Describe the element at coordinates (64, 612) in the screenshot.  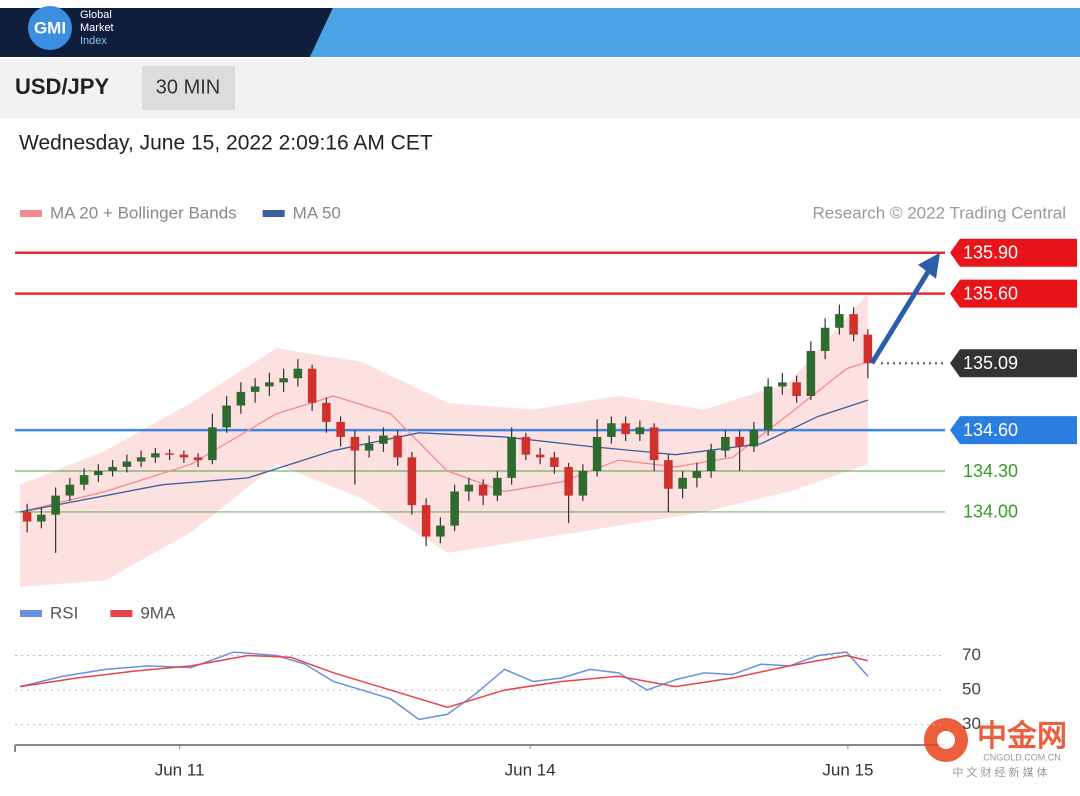
I see `legend-label: RSI` at that location.